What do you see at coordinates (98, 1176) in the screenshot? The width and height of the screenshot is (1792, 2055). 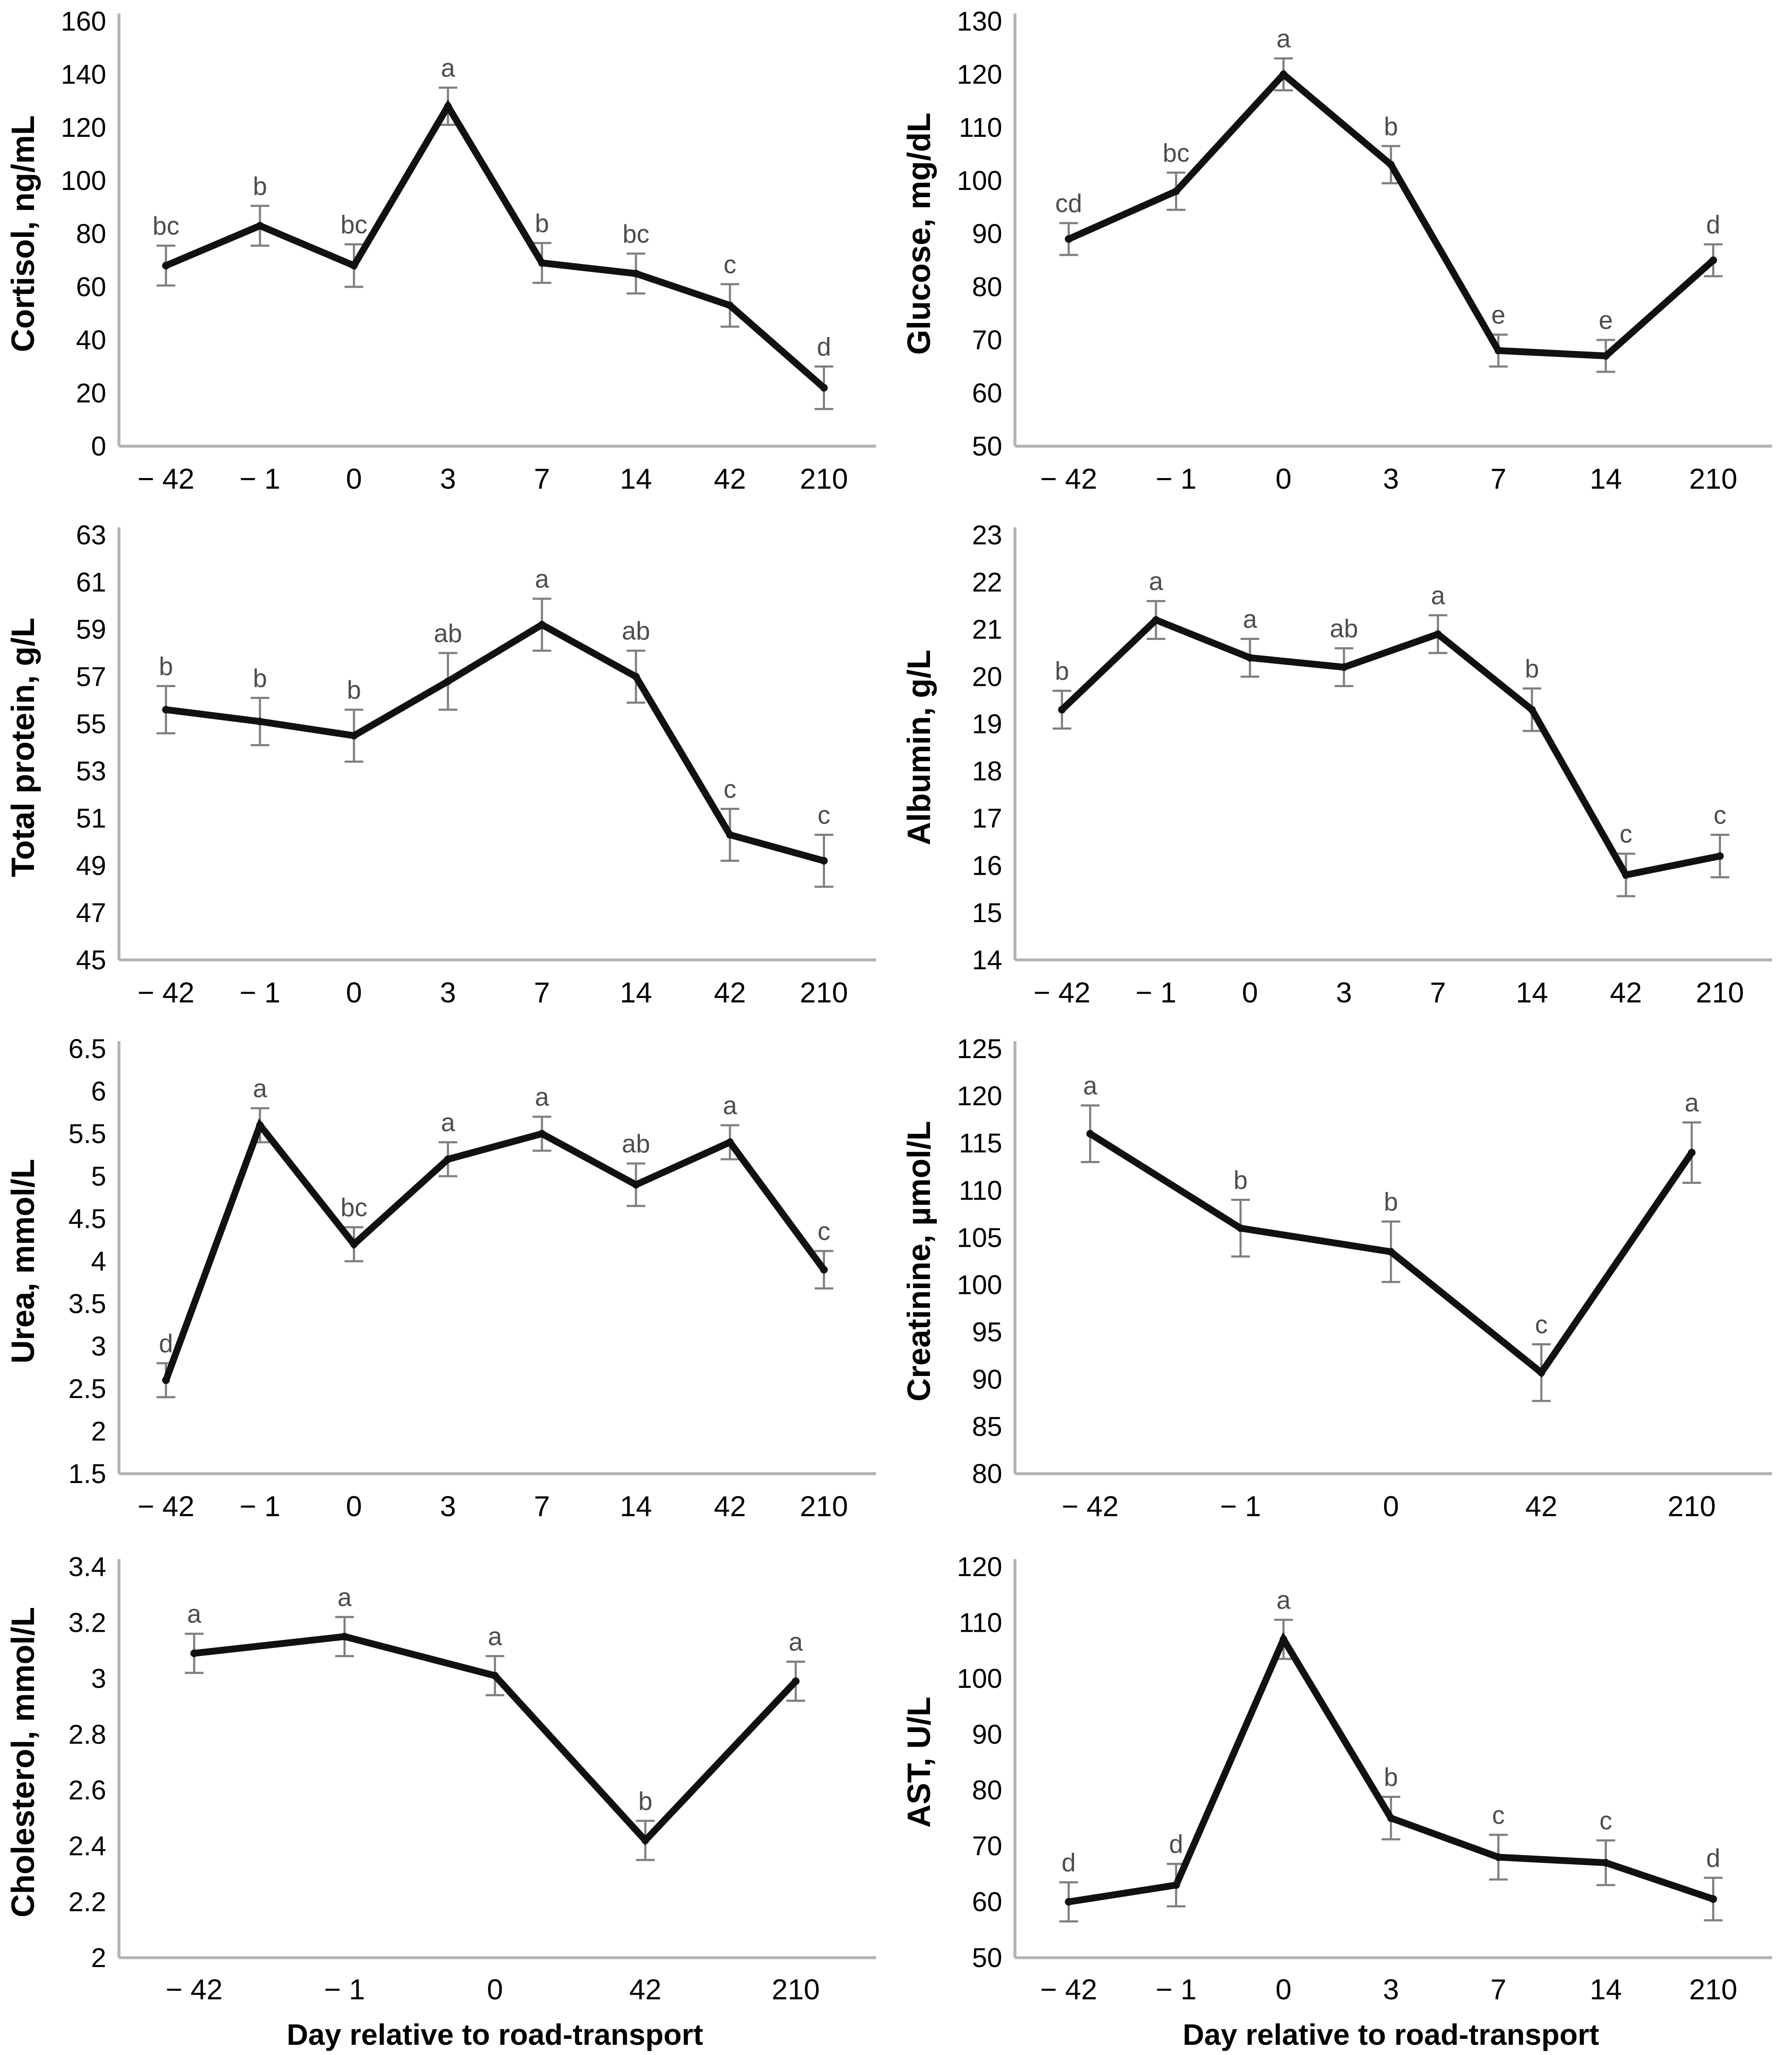 I see `y-tick-label: 5` at bounding box center [98, 1176].